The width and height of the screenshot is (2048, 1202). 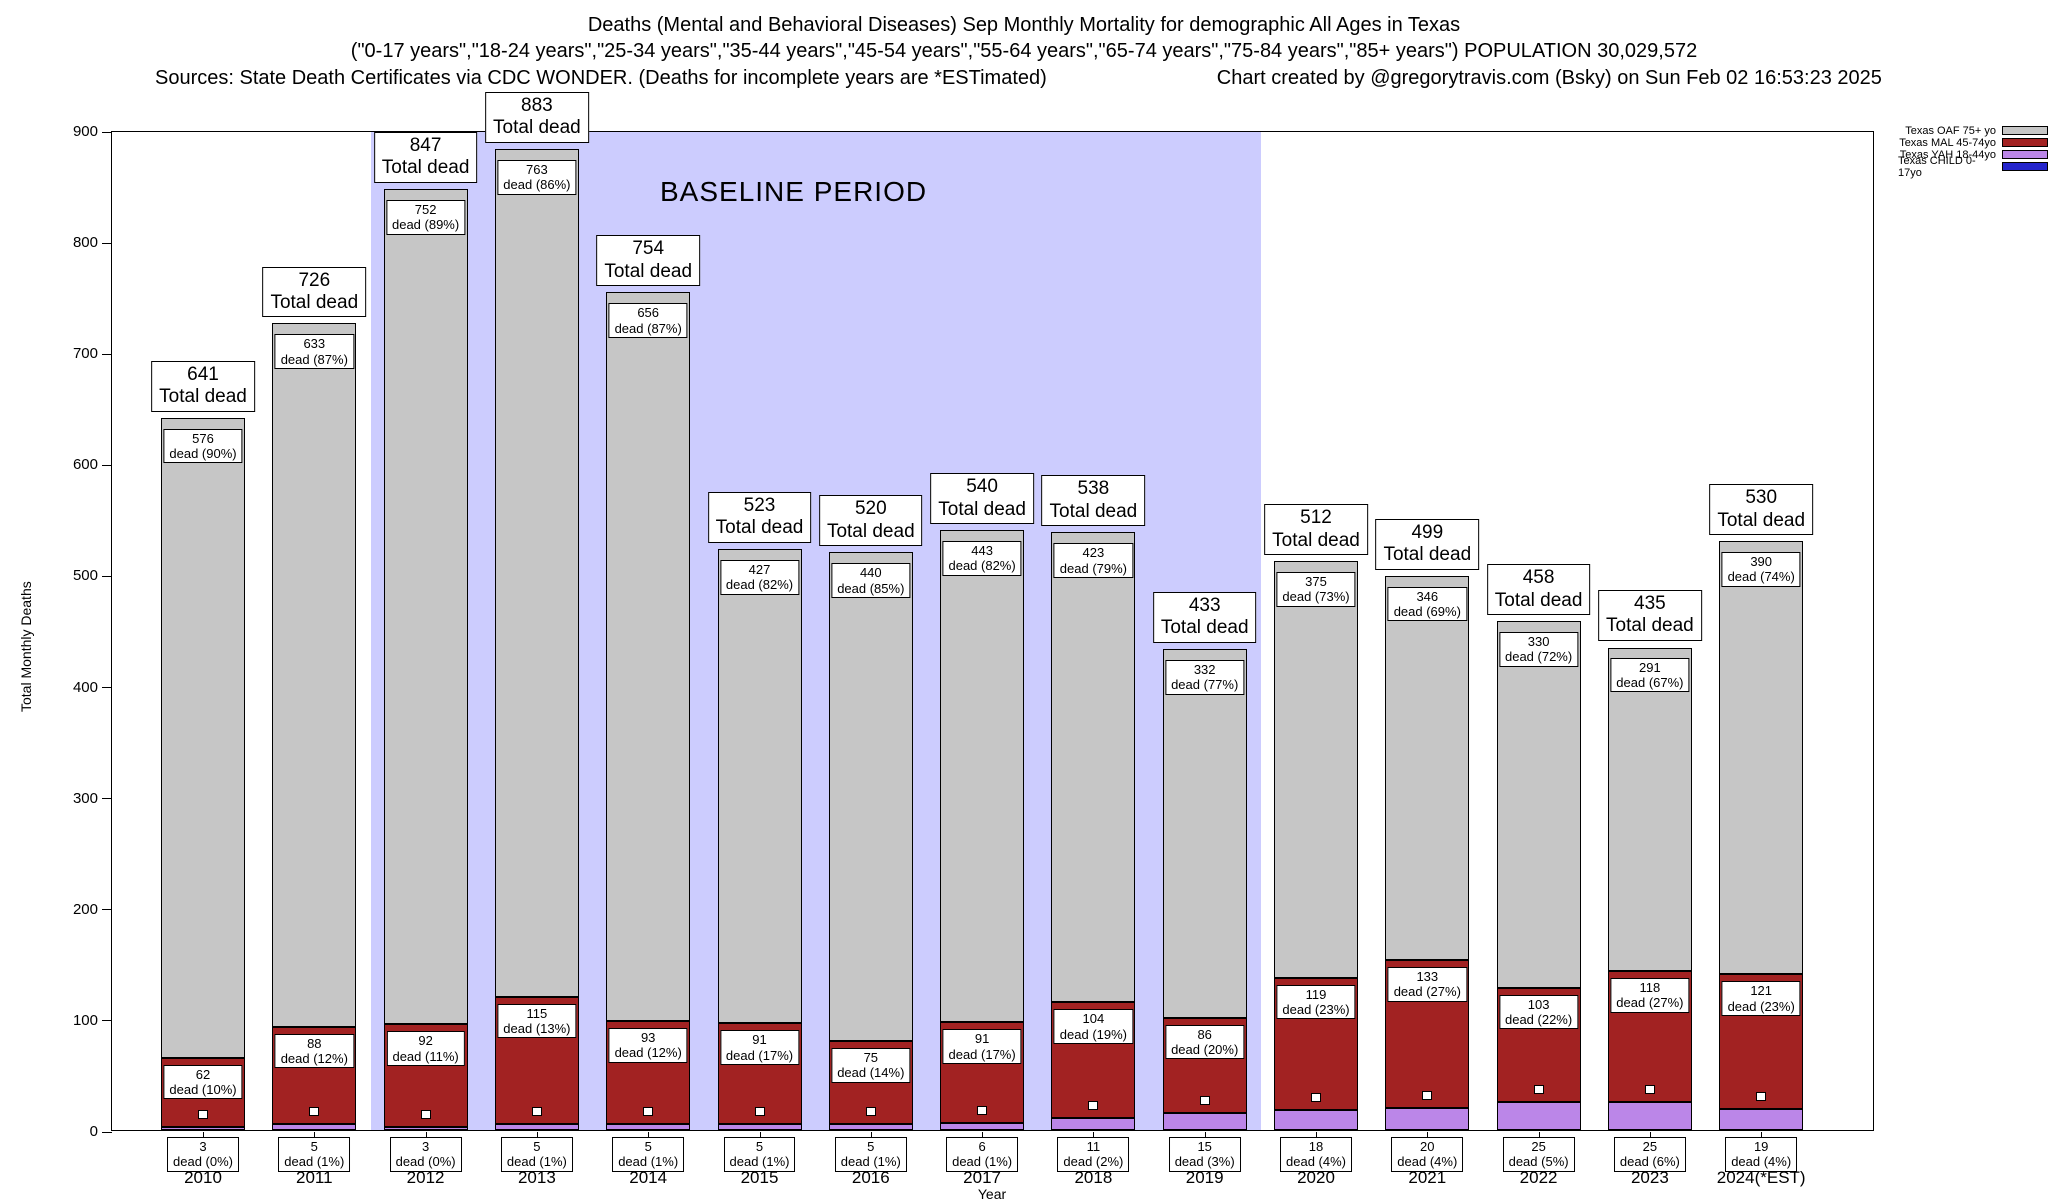 What do you see at coordinates (982, 1039) in the screenshot?
I see `mal-dead-value: 91` at bounding box center [982, 1039].